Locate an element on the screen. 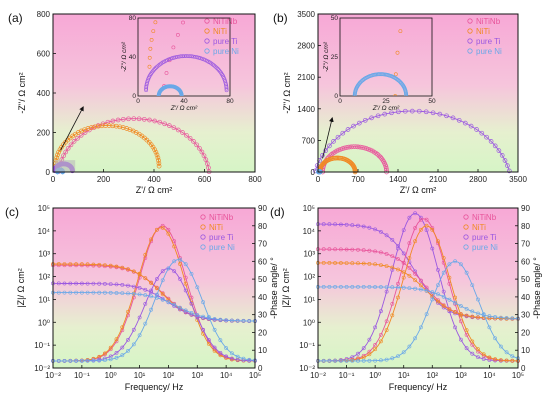  inset-y-tick-label: 40 is located at coordinates (133, 57).